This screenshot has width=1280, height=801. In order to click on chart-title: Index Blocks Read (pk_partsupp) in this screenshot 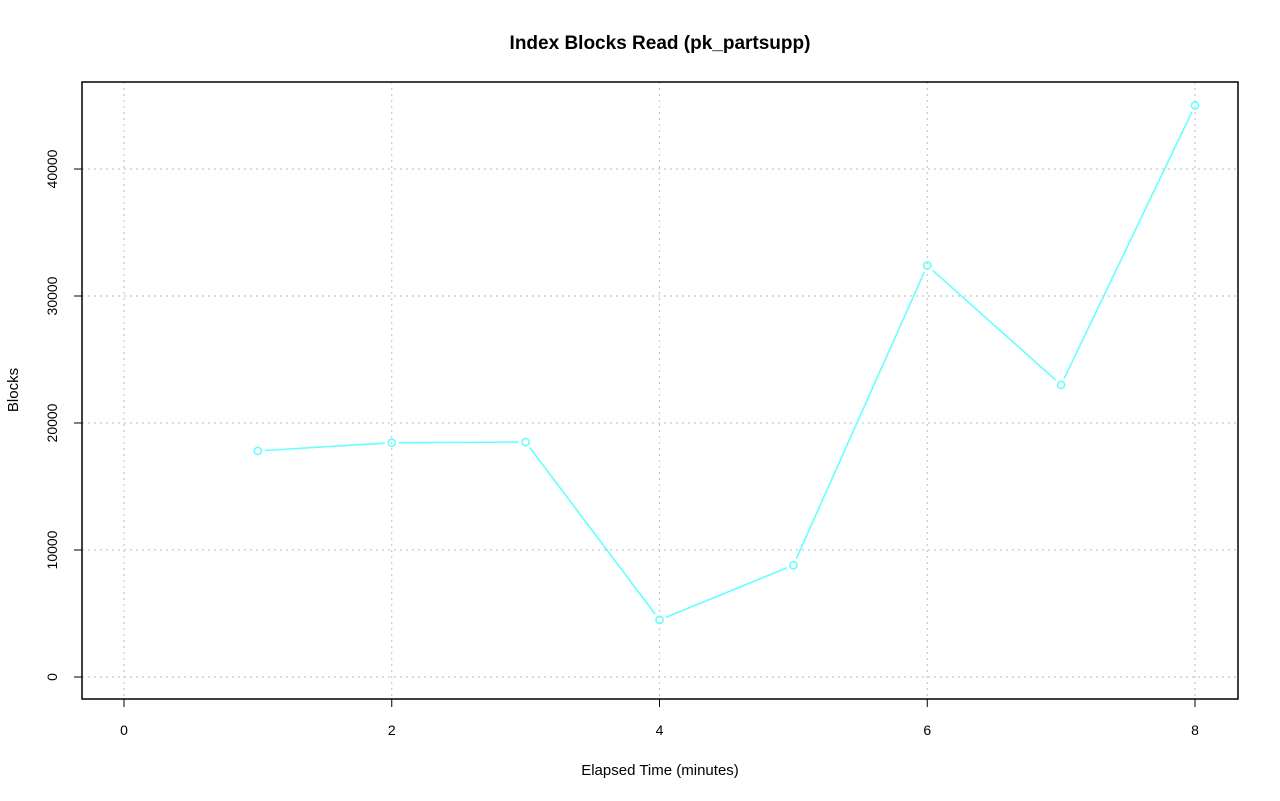, I will do `click(660, 43)`.